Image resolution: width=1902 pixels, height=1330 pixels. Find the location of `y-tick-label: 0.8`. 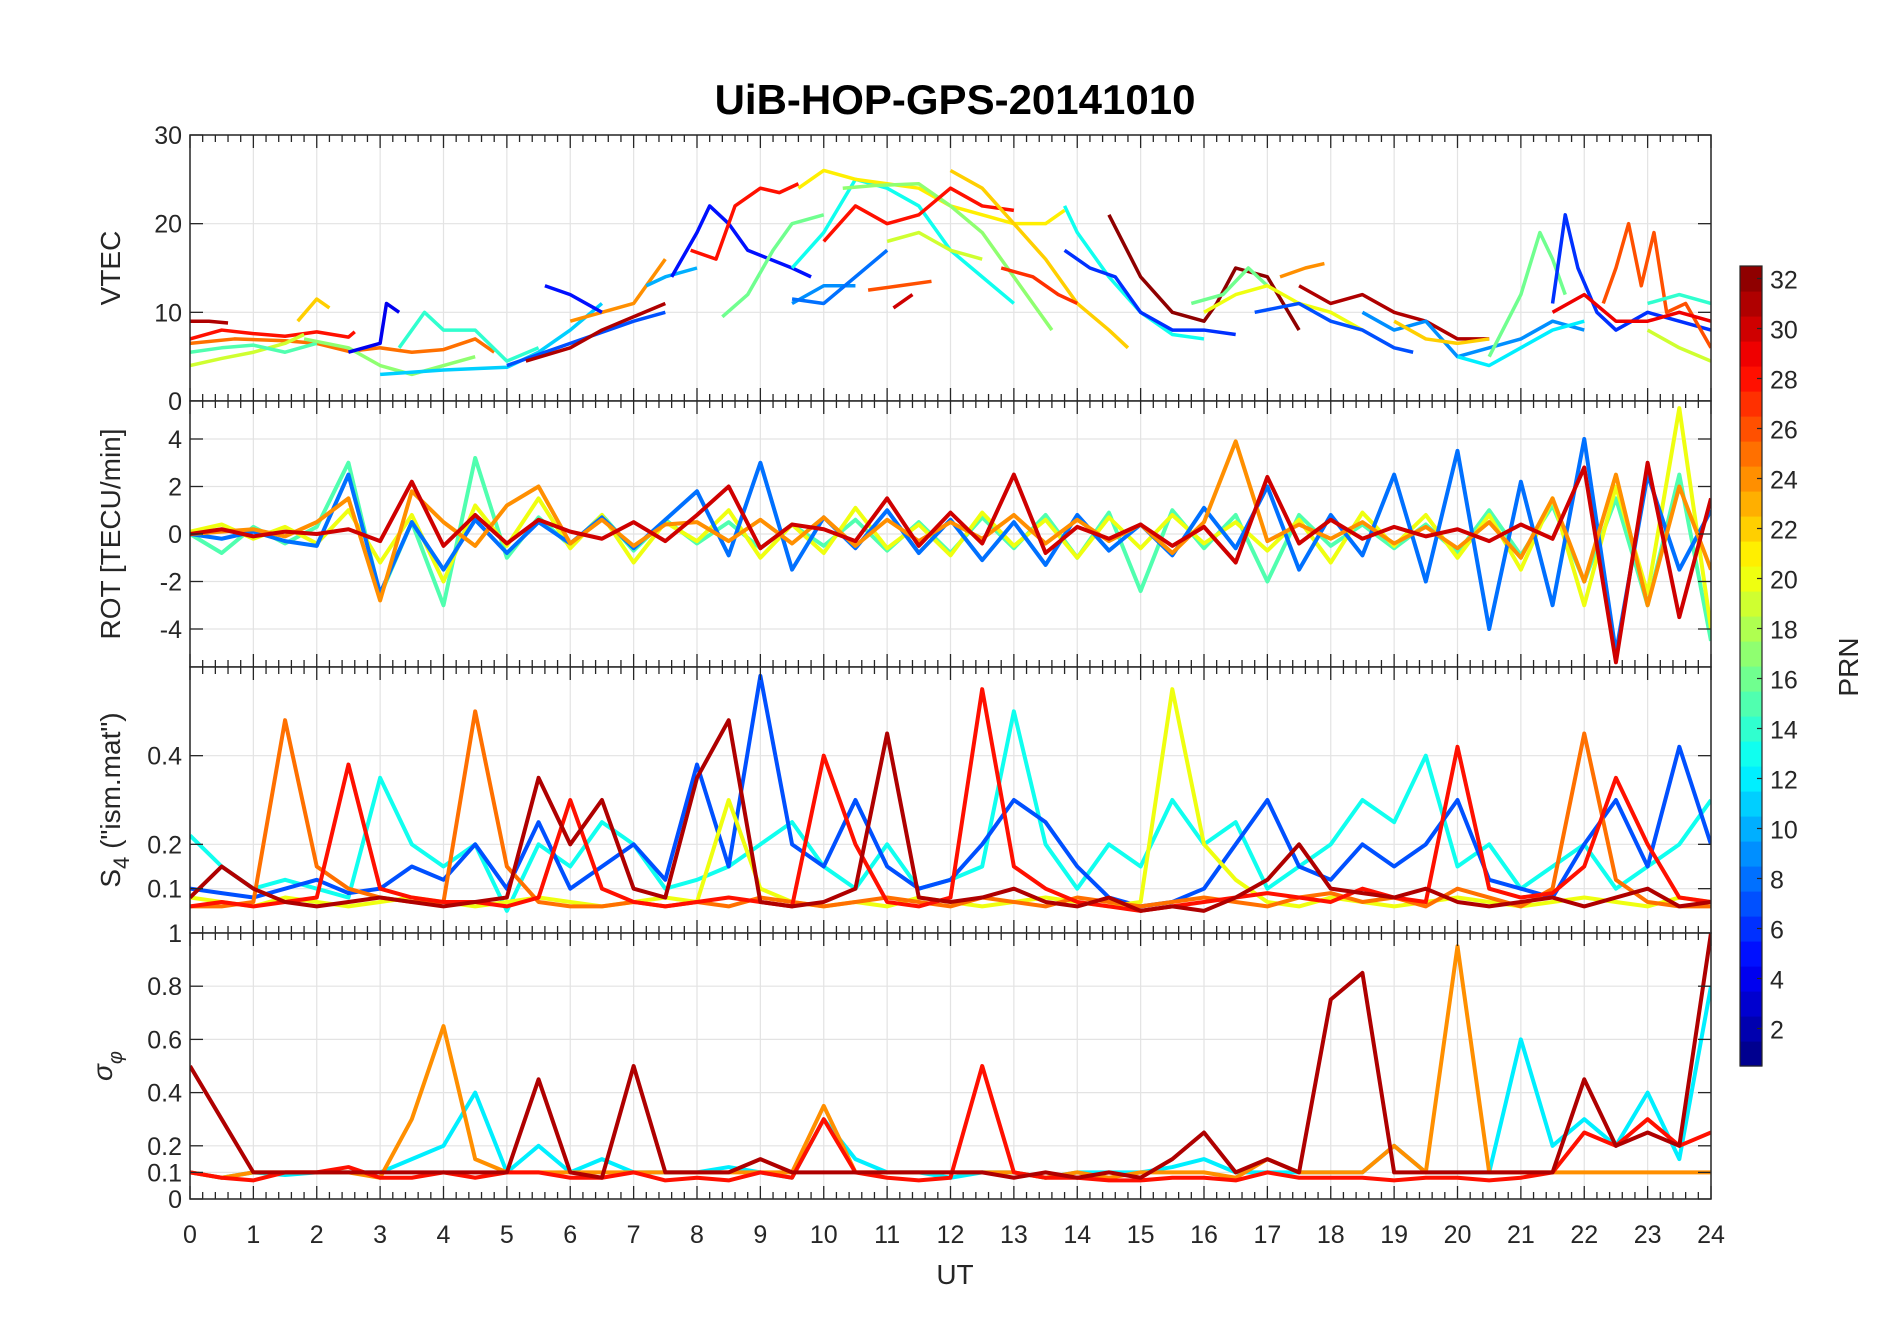

y-tick-label: 0.8 is located at coordinates (164, 987).